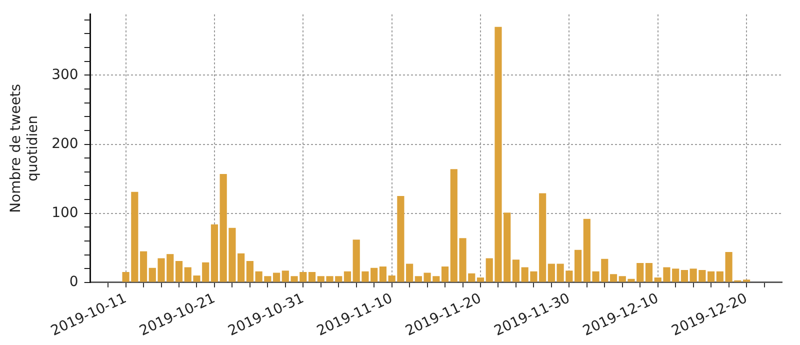  I want to click on y-axis-title: Nombre de tweets quotidien, so click(24, 148).